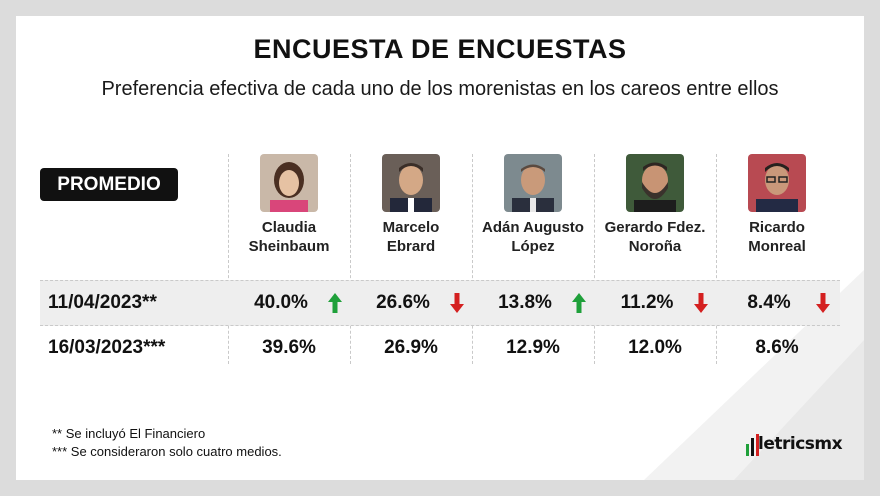 The height and width of the screenshot is (496, 880). I want to click on table-row: 11/04/2023** 40.0% 26.6% 13.8% 11.2% 8.4%, so click(440, 303).